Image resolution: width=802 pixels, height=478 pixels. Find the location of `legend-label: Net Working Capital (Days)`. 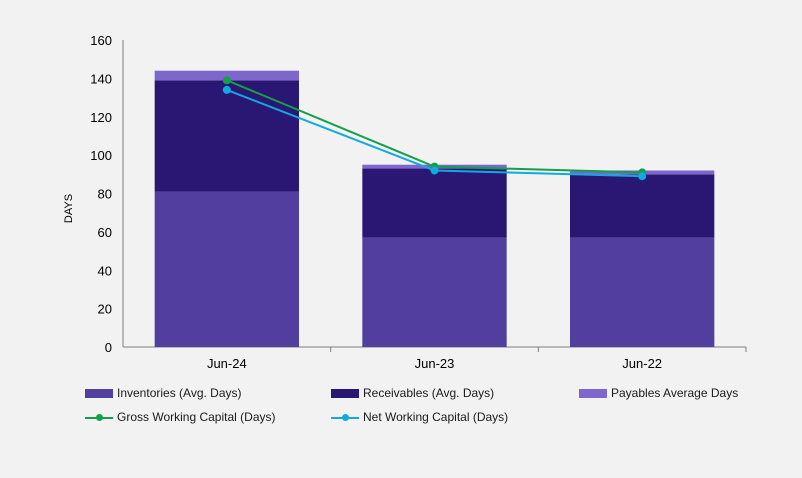

legend-label: Net Working Capital (Days) is located at coordinates (436, 417).